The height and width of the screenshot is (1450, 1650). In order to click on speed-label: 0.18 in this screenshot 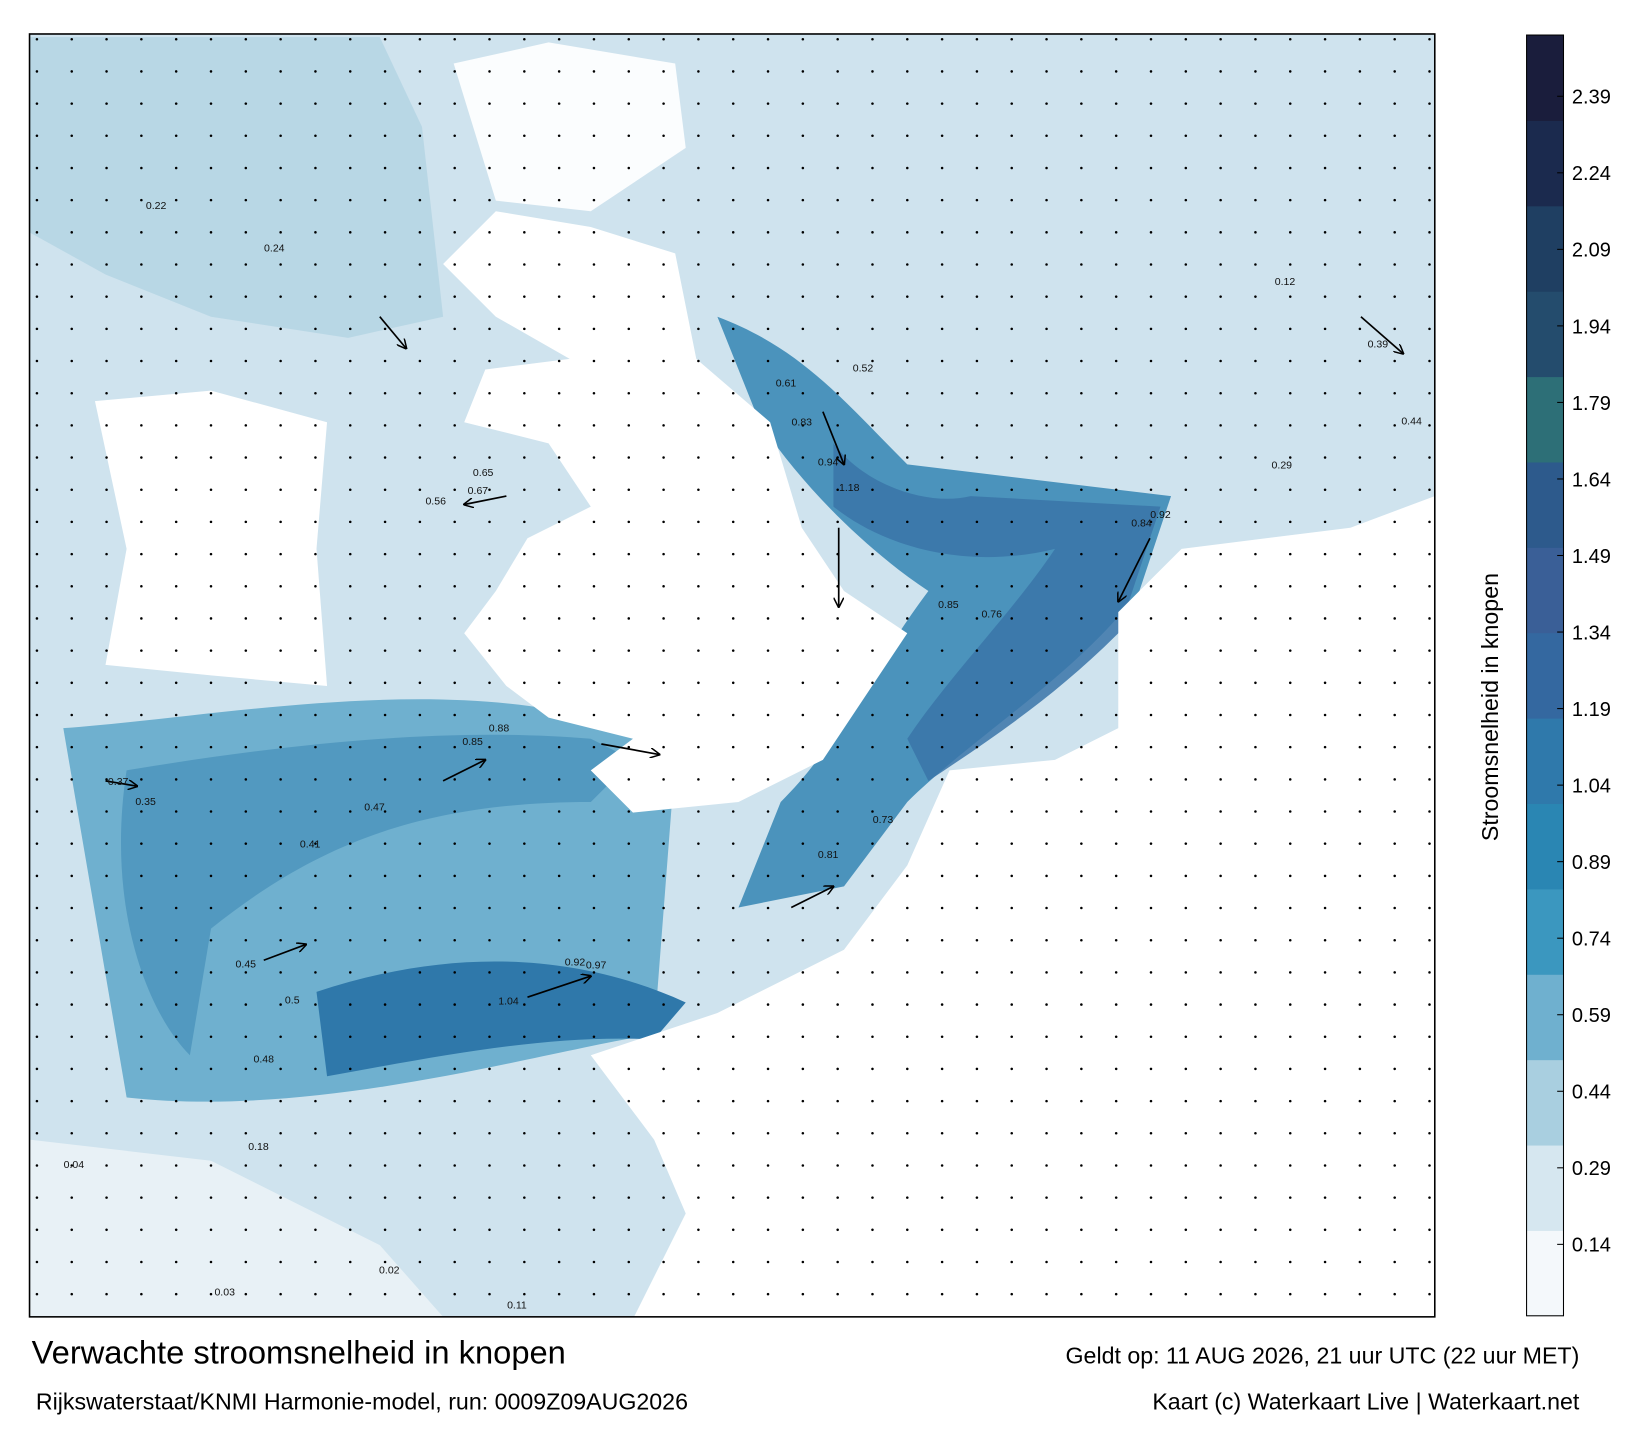, I will do `click(258, 1147)`.